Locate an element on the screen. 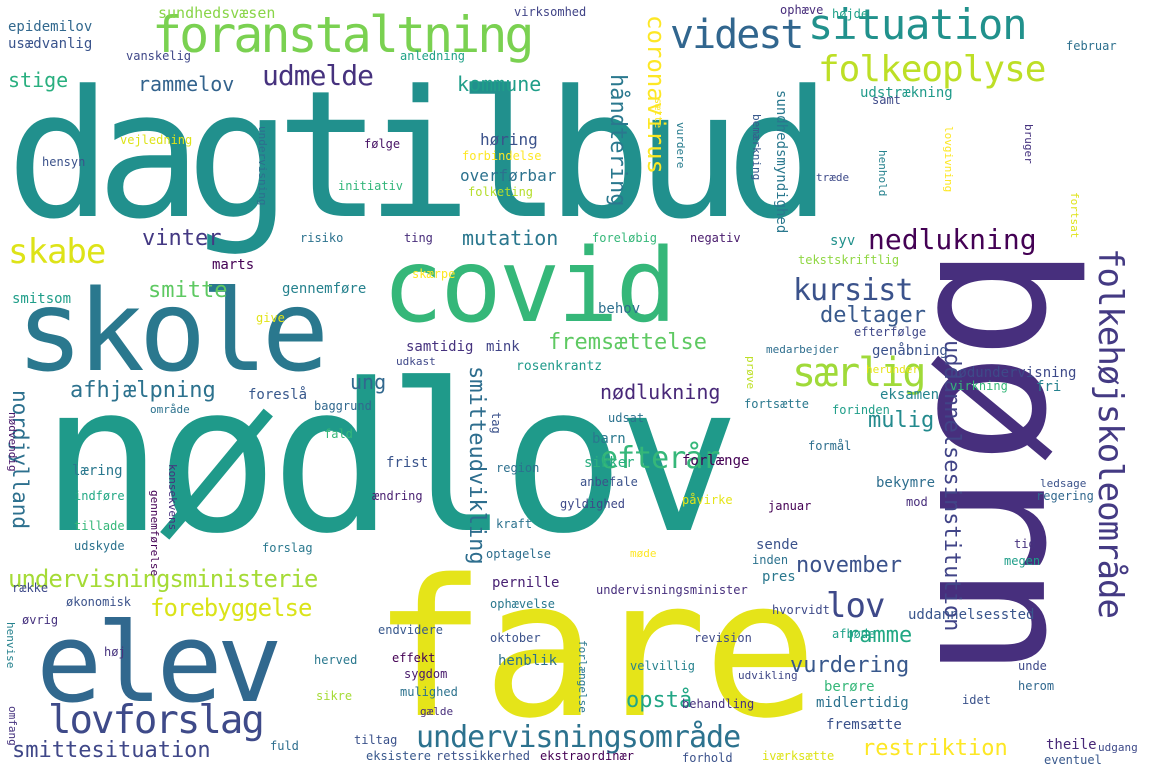 The width and height of the screenshot is (1155, 770). word: behandling is located at coordinates (718, 704).